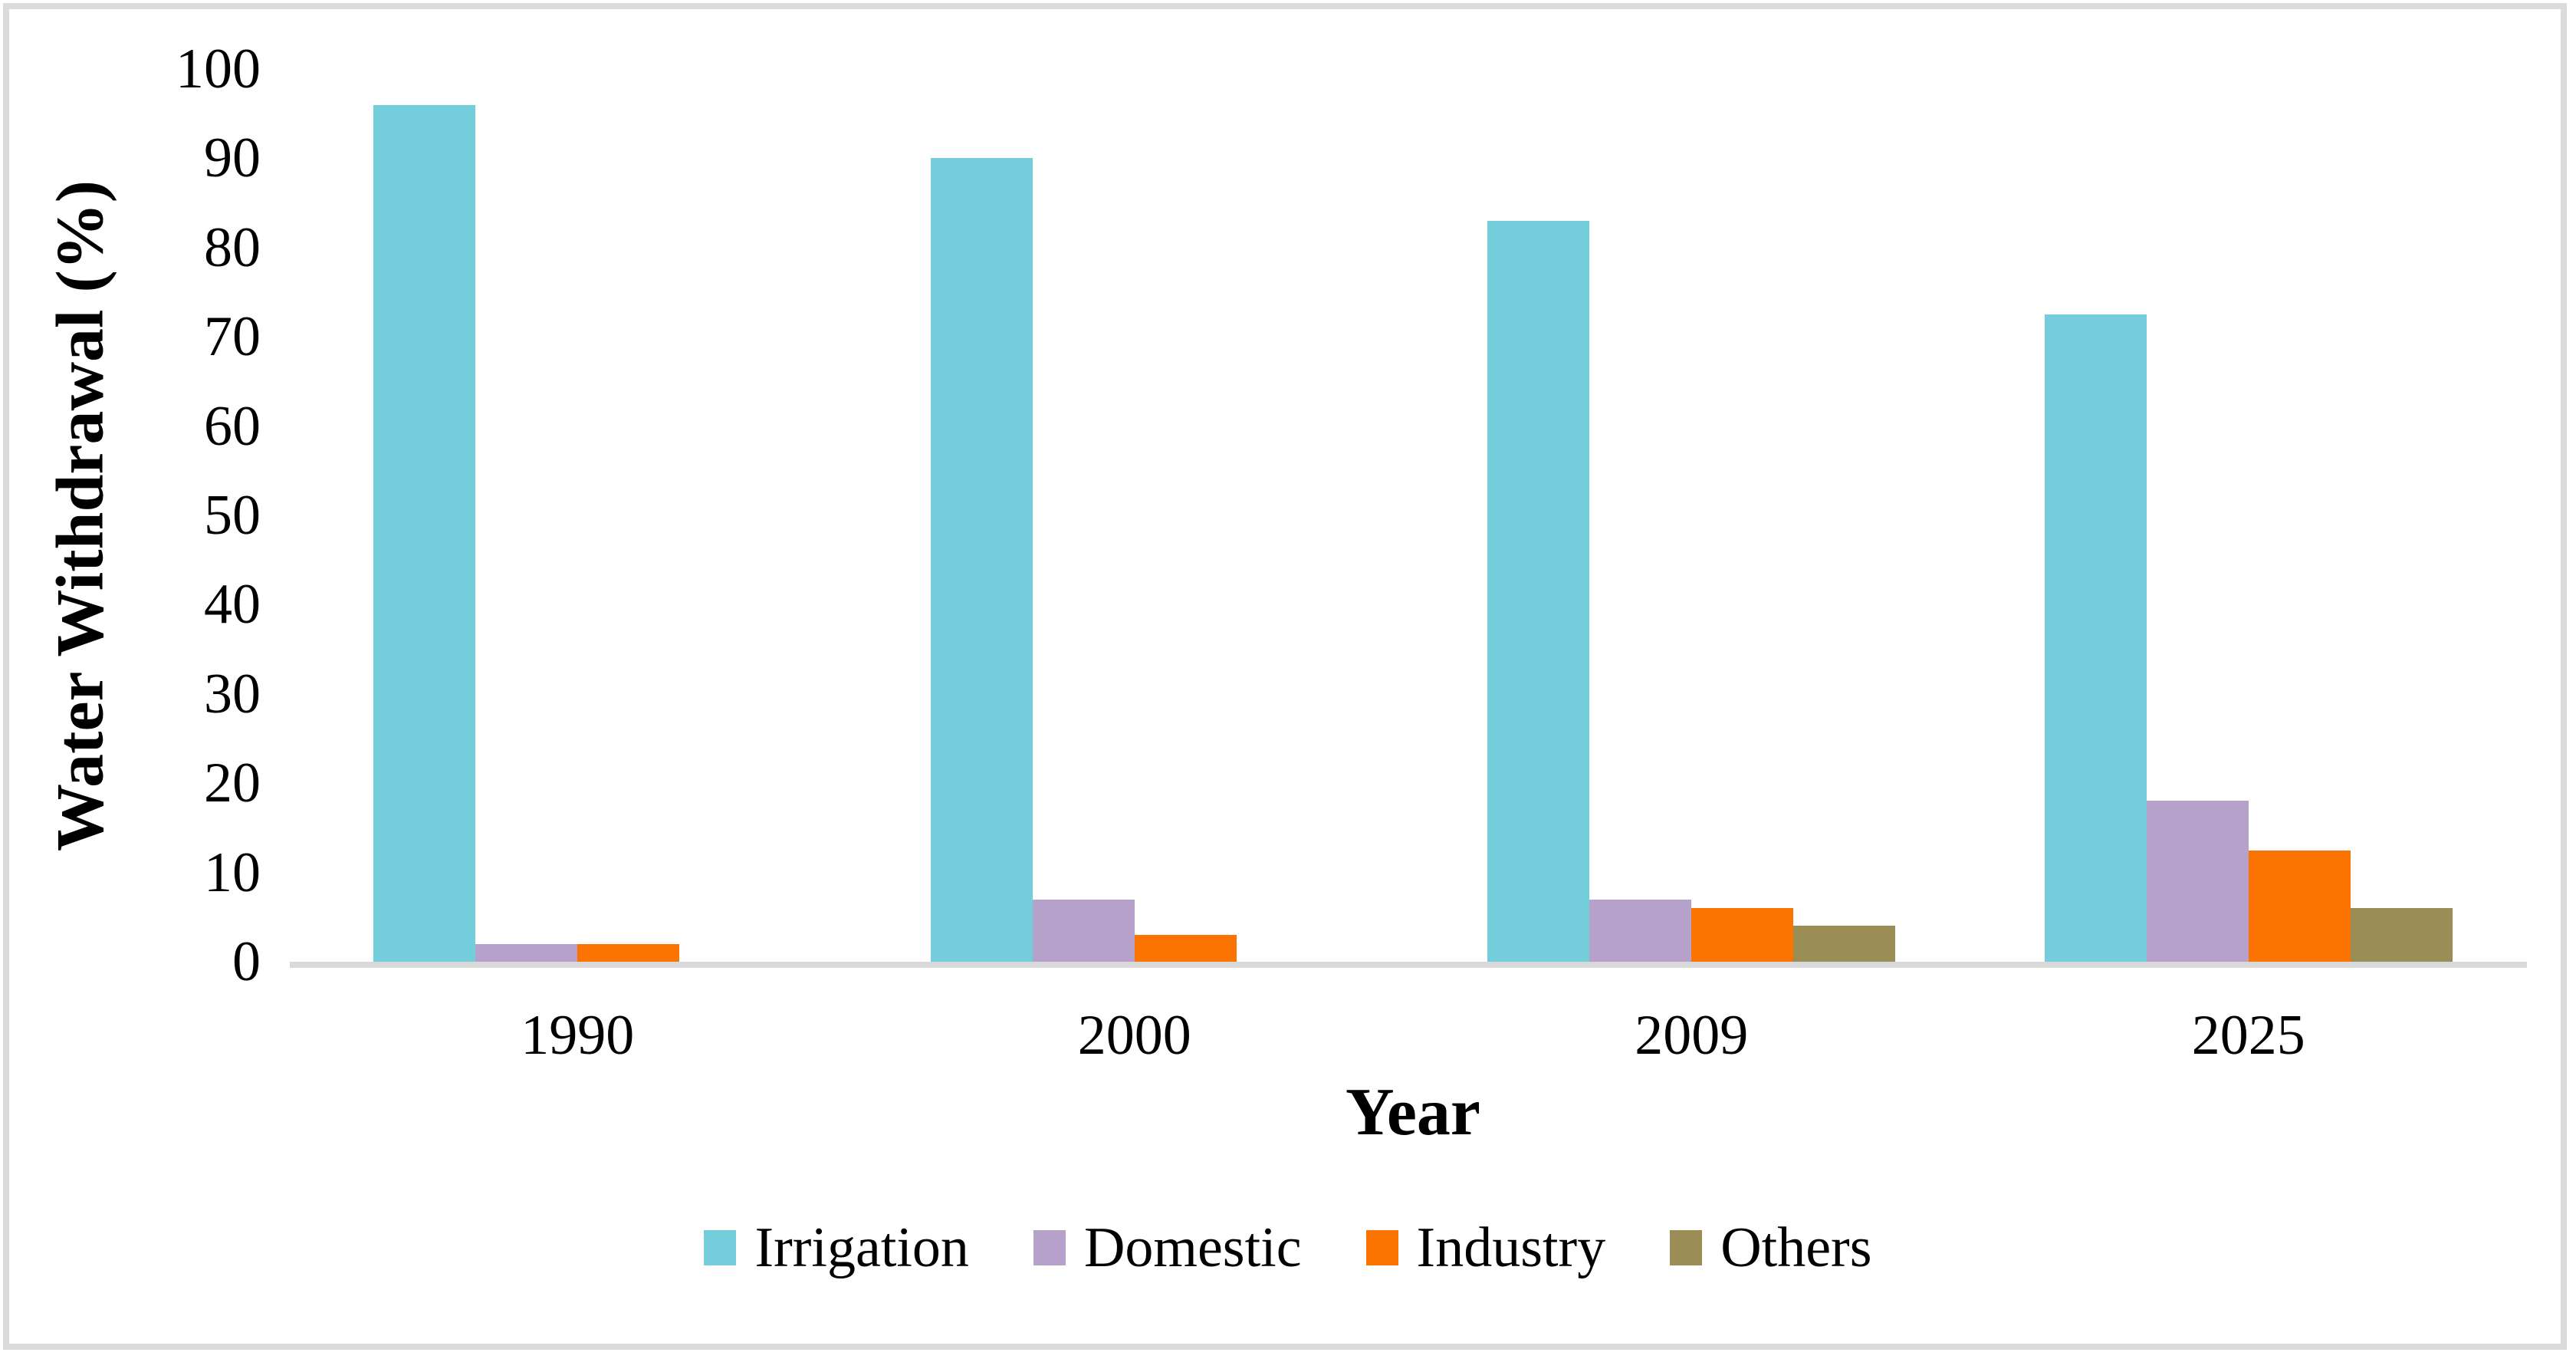 Image resolution: width=2576 pixels, height=1359 pixels. Describe the element at coordinates (2197, 882) in the screenshot. I see `bar-domestic-2025` at that location.